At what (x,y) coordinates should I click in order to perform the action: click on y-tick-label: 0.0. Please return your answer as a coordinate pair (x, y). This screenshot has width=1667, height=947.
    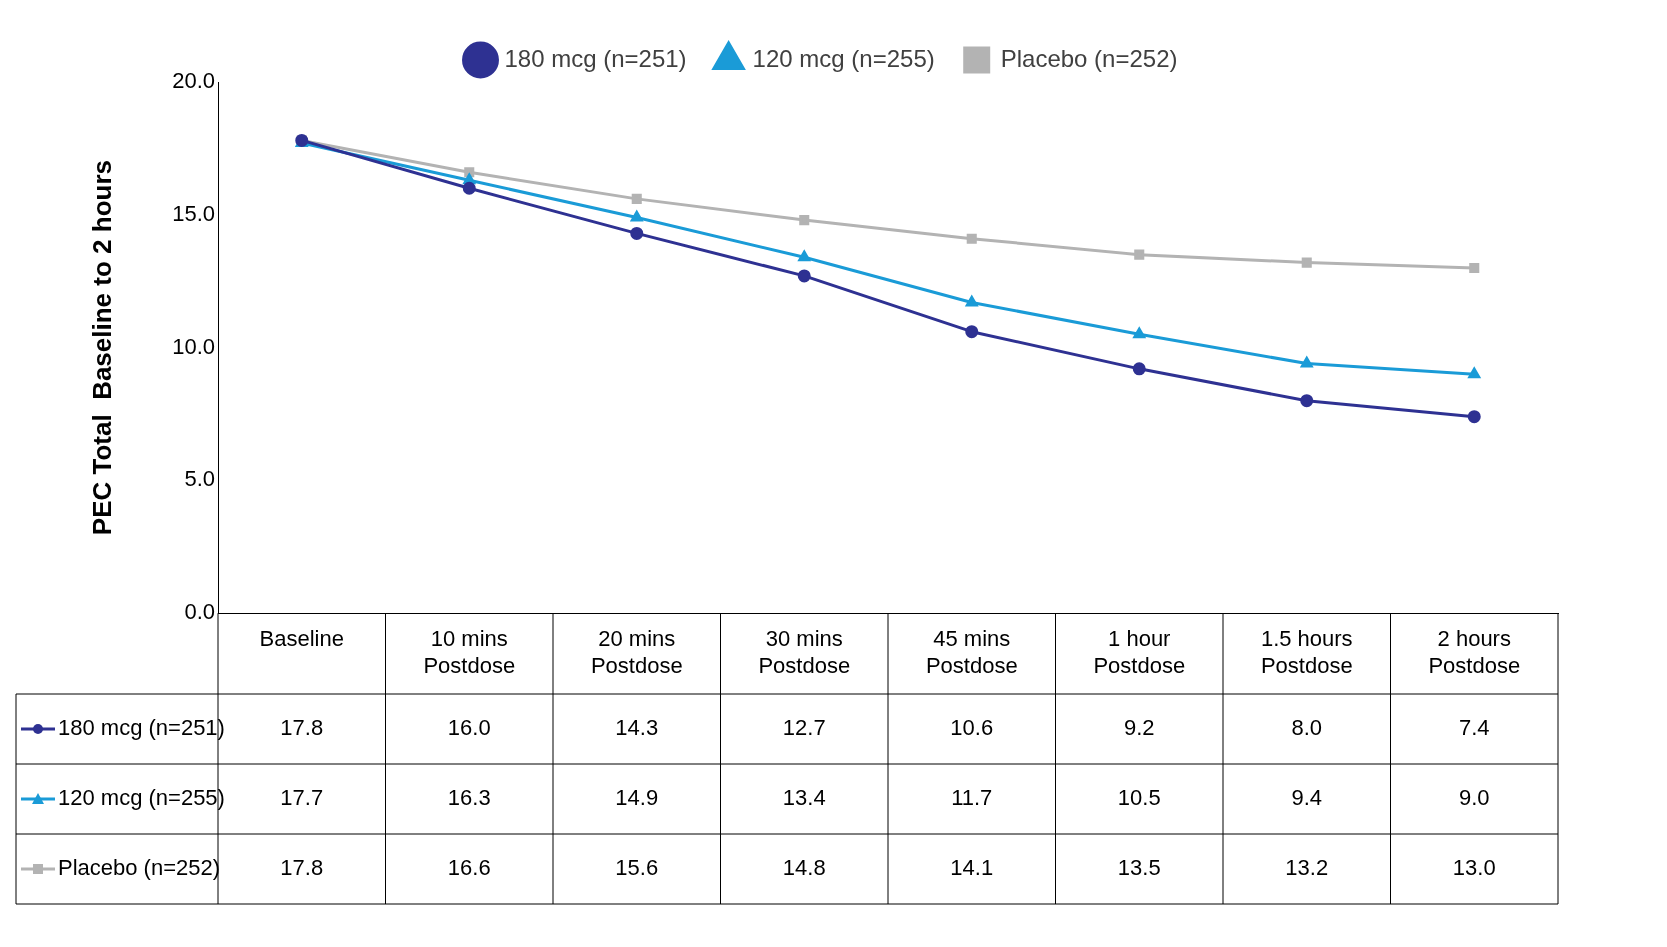
    Looking at the image, I should click on (199, 612).